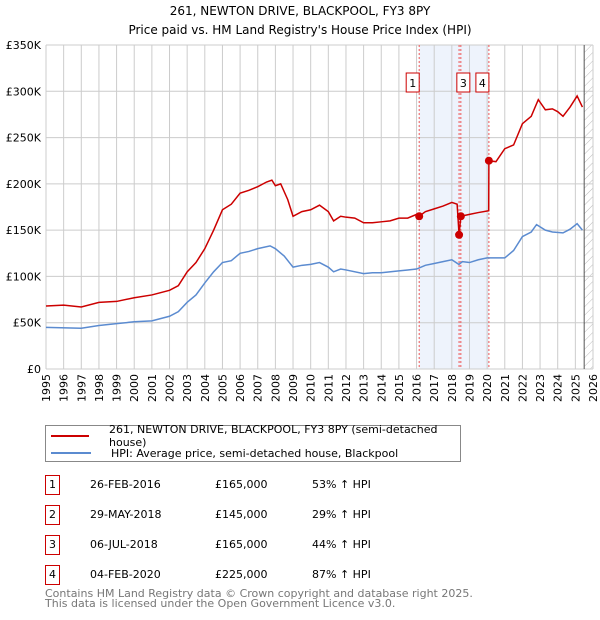  Describe the element at coordinates (70, 436) in the screenshot. I see `legend-swatch-red` at that location.